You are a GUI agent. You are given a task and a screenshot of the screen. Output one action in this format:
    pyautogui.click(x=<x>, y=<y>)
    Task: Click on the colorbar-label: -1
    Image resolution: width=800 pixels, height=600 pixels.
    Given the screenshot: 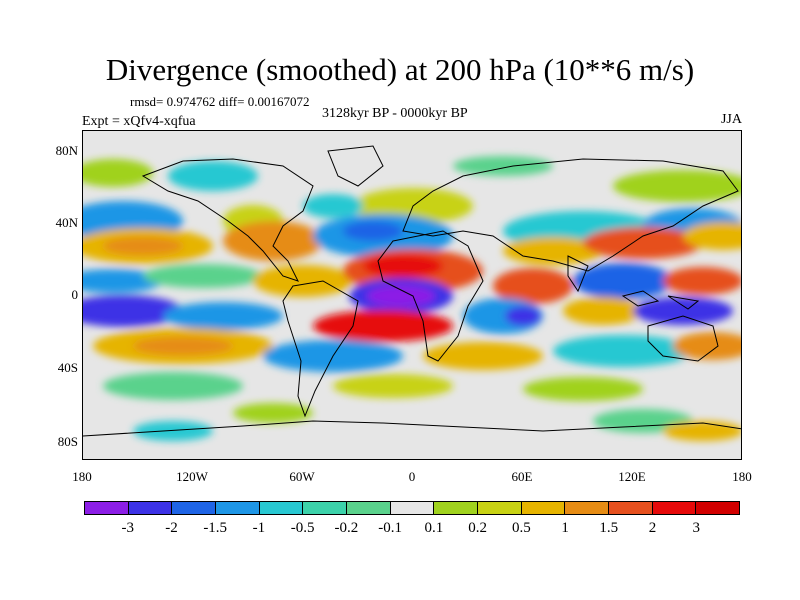 What is the action you would take?
    pyautogui.click(x=259, y=528)
    